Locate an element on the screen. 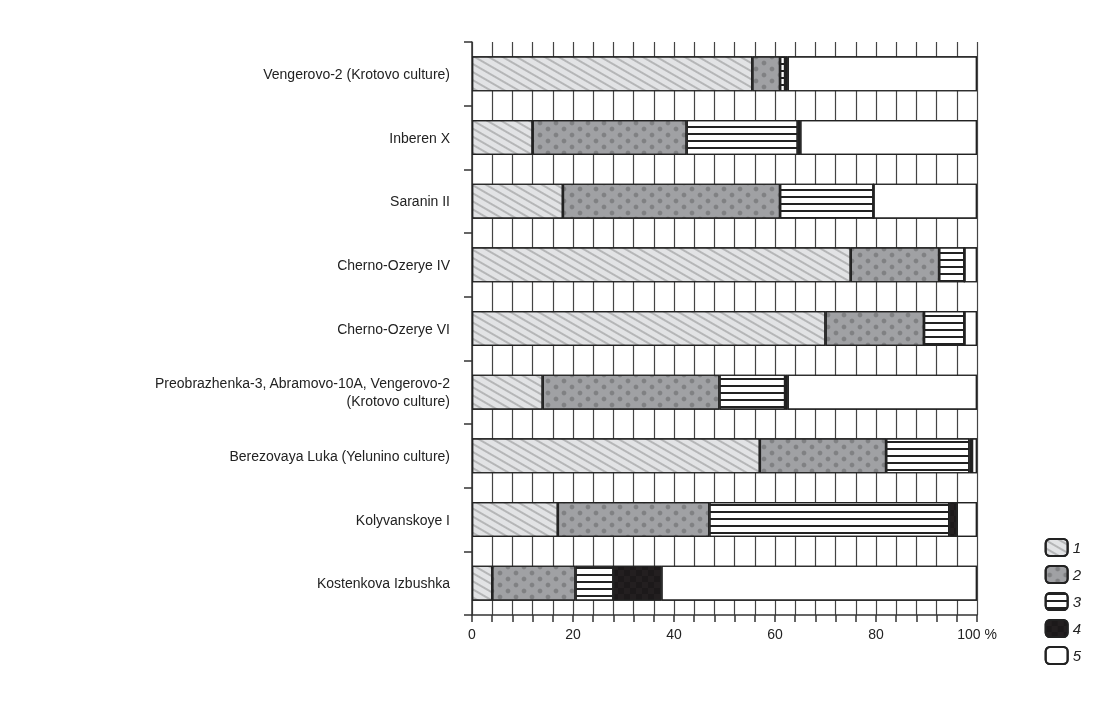 The height and width of the screenshot is (710, 1094). legend-label: 5 is located at coordinates (1077, 655).